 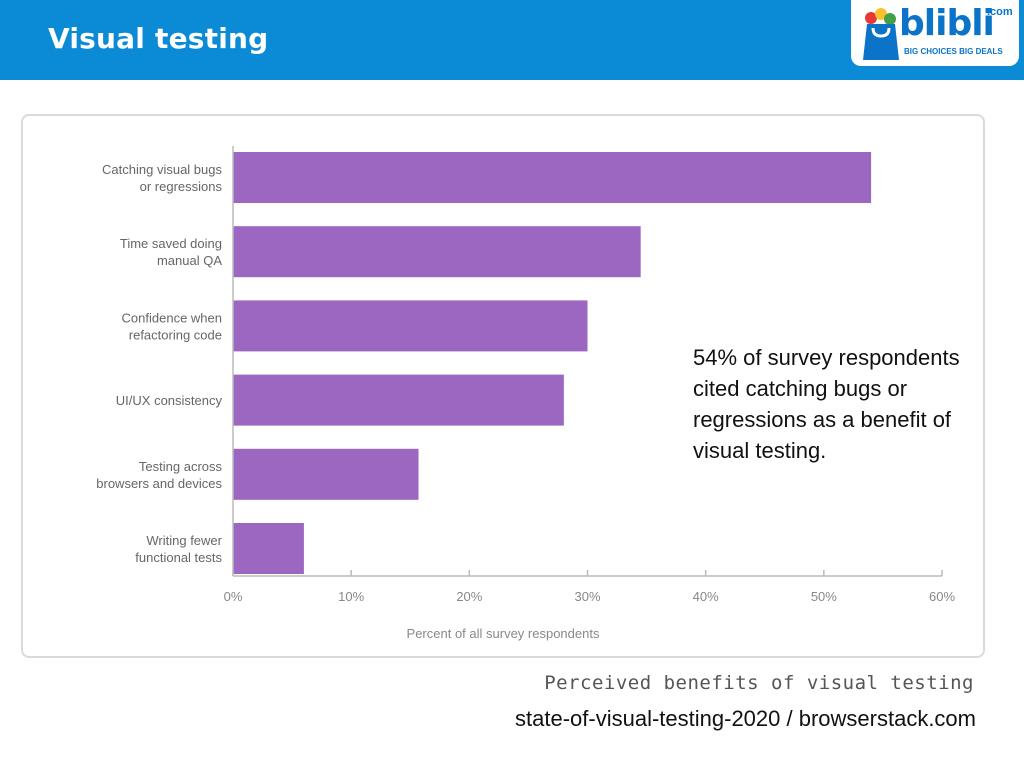 I want to click on category-label: Writing fewer functional tests, so click(x=178, y=549).